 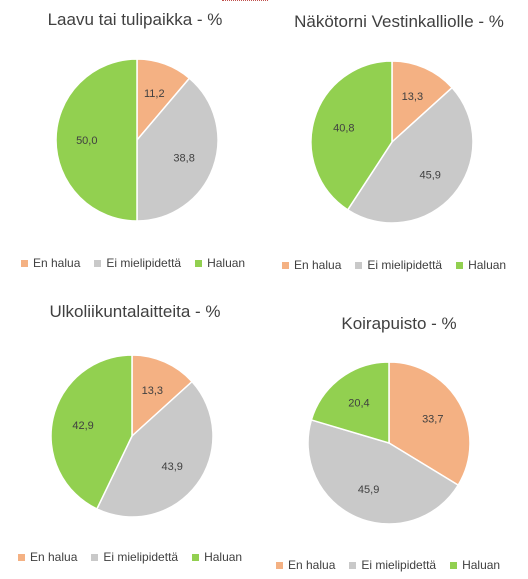 I want to click on chart-title: Laavu tai tulipaikka - %, so click(x=135, y=19).